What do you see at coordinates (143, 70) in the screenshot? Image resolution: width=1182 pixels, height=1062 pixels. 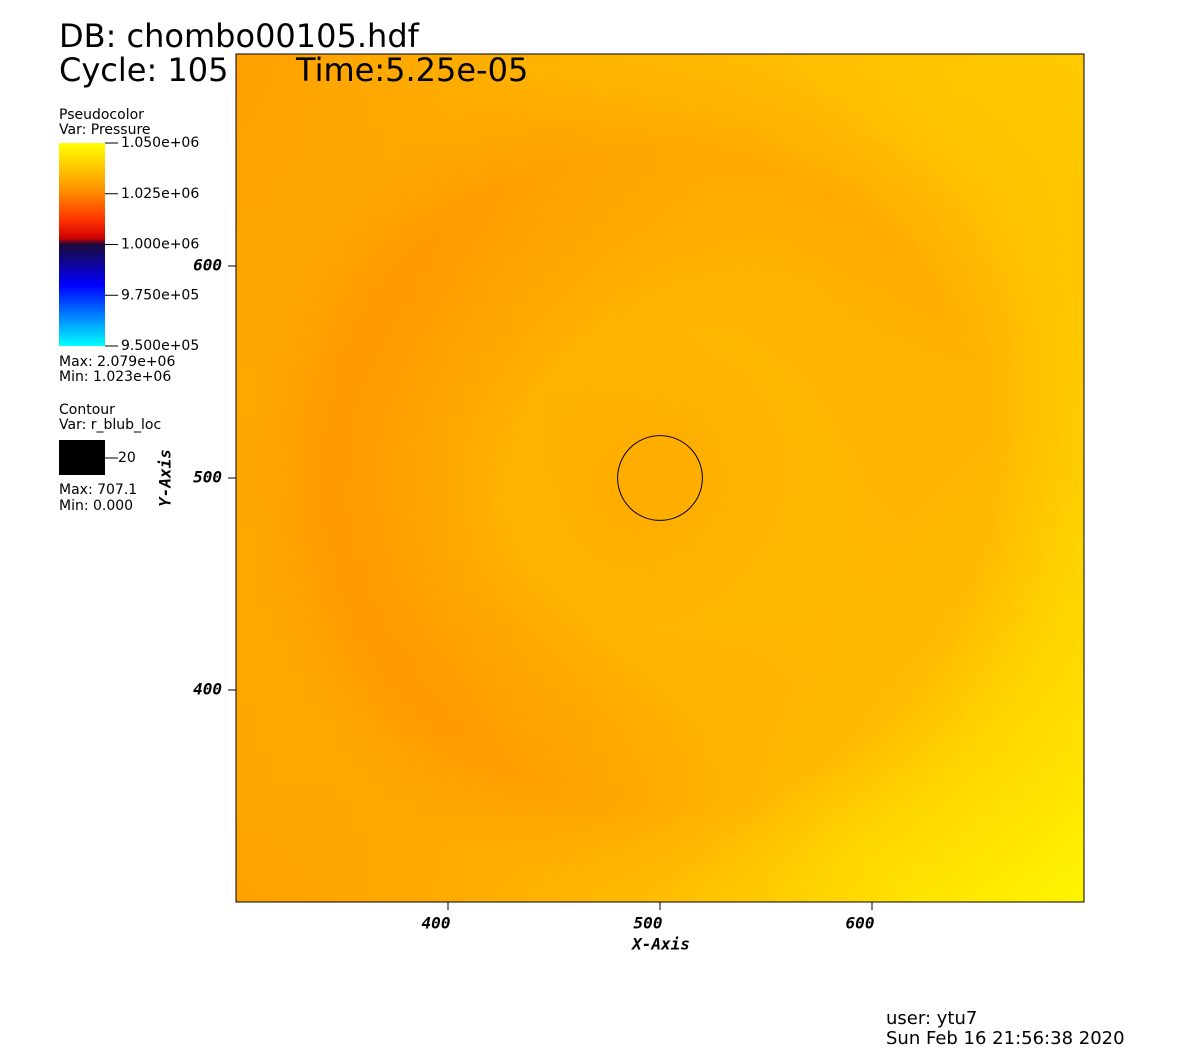 I see `cycle: Cycle: 105` at bounding box center [143, 70].